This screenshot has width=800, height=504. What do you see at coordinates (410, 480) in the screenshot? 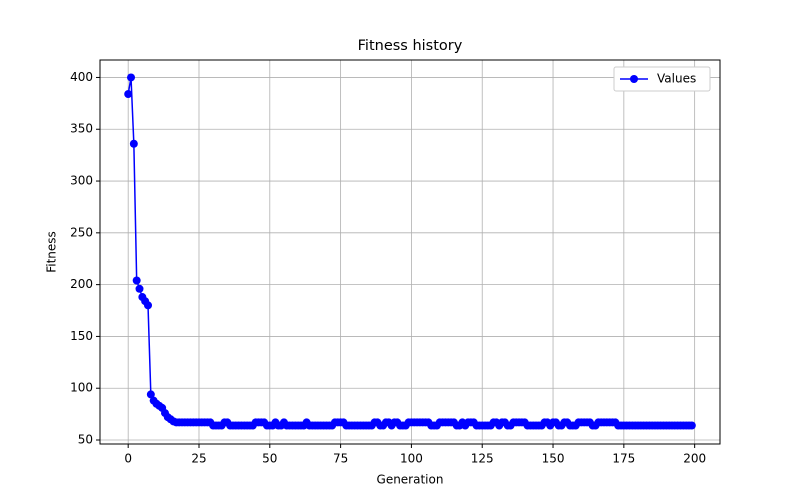
I see `x-axis-label: Generation` at bounding box center [410, 480].